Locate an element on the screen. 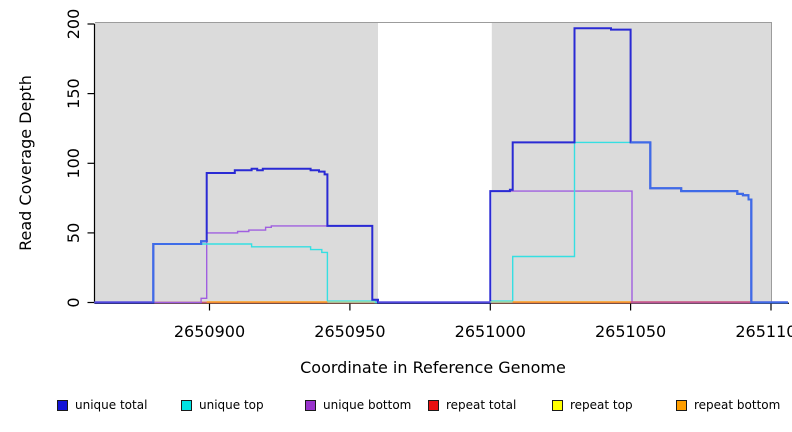 The height and width of the screenshot is (432, 792). legend-item-repeat-total: repeat total is located at coordinates (472, 405).